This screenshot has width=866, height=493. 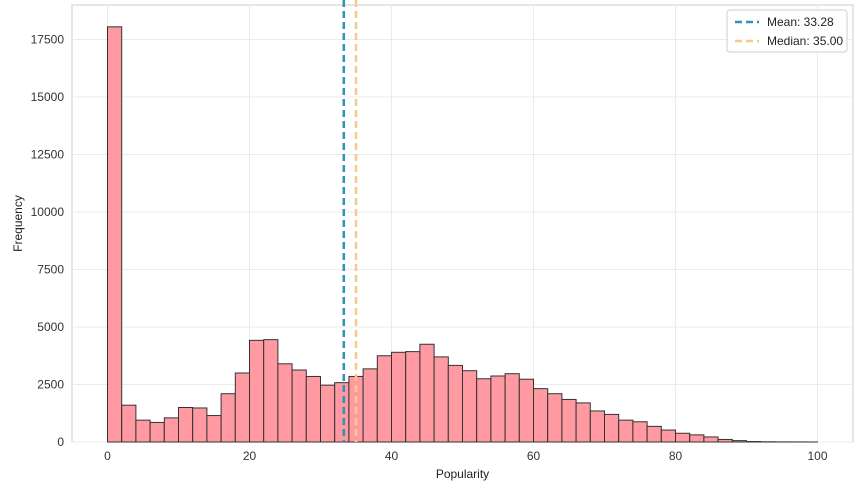 I want to click on legend-median-label: Median: 35.00, so click(x=805, y=41).